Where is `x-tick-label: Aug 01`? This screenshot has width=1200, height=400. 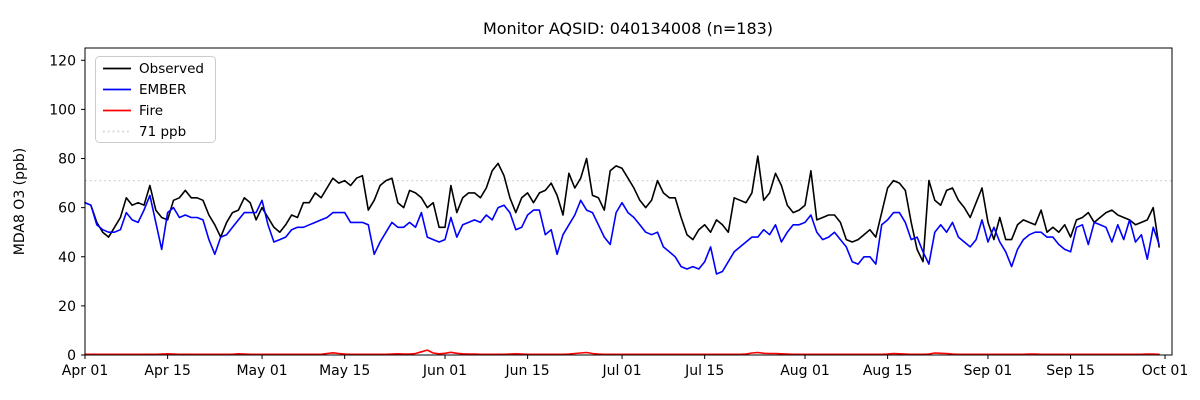 x-tick-label: Aug 01 is located at coordinates (805, 371).